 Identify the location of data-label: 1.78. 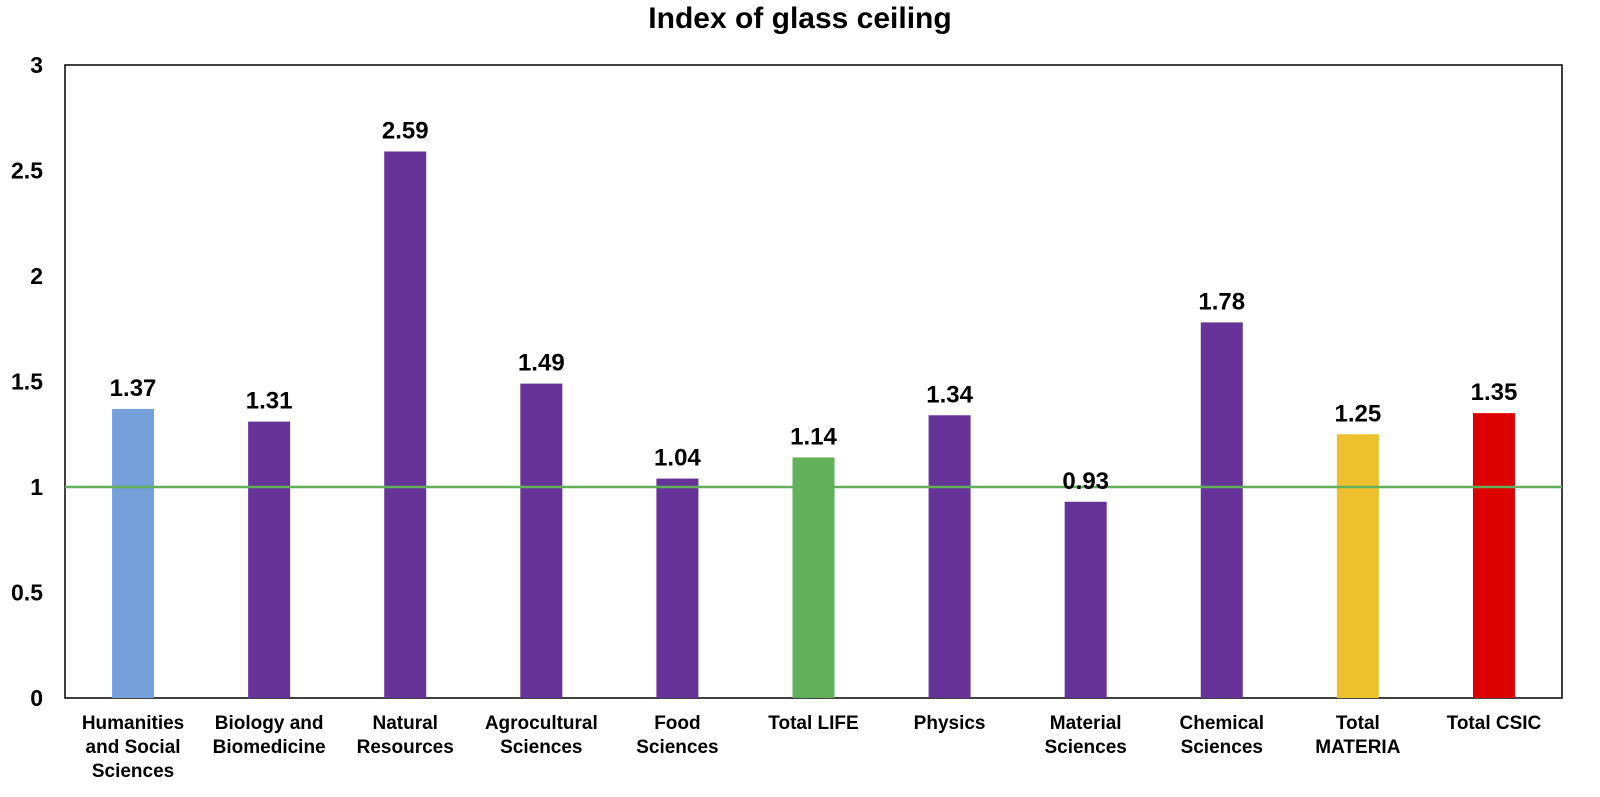
(1221, 301).